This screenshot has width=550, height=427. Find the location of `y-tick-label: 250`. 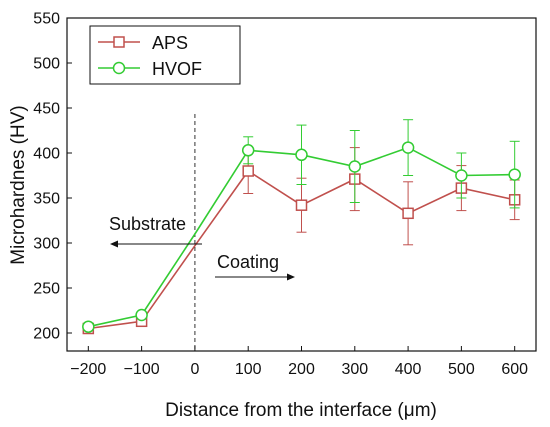

y-tick-label: 250 is located at coordinates (46, 289).